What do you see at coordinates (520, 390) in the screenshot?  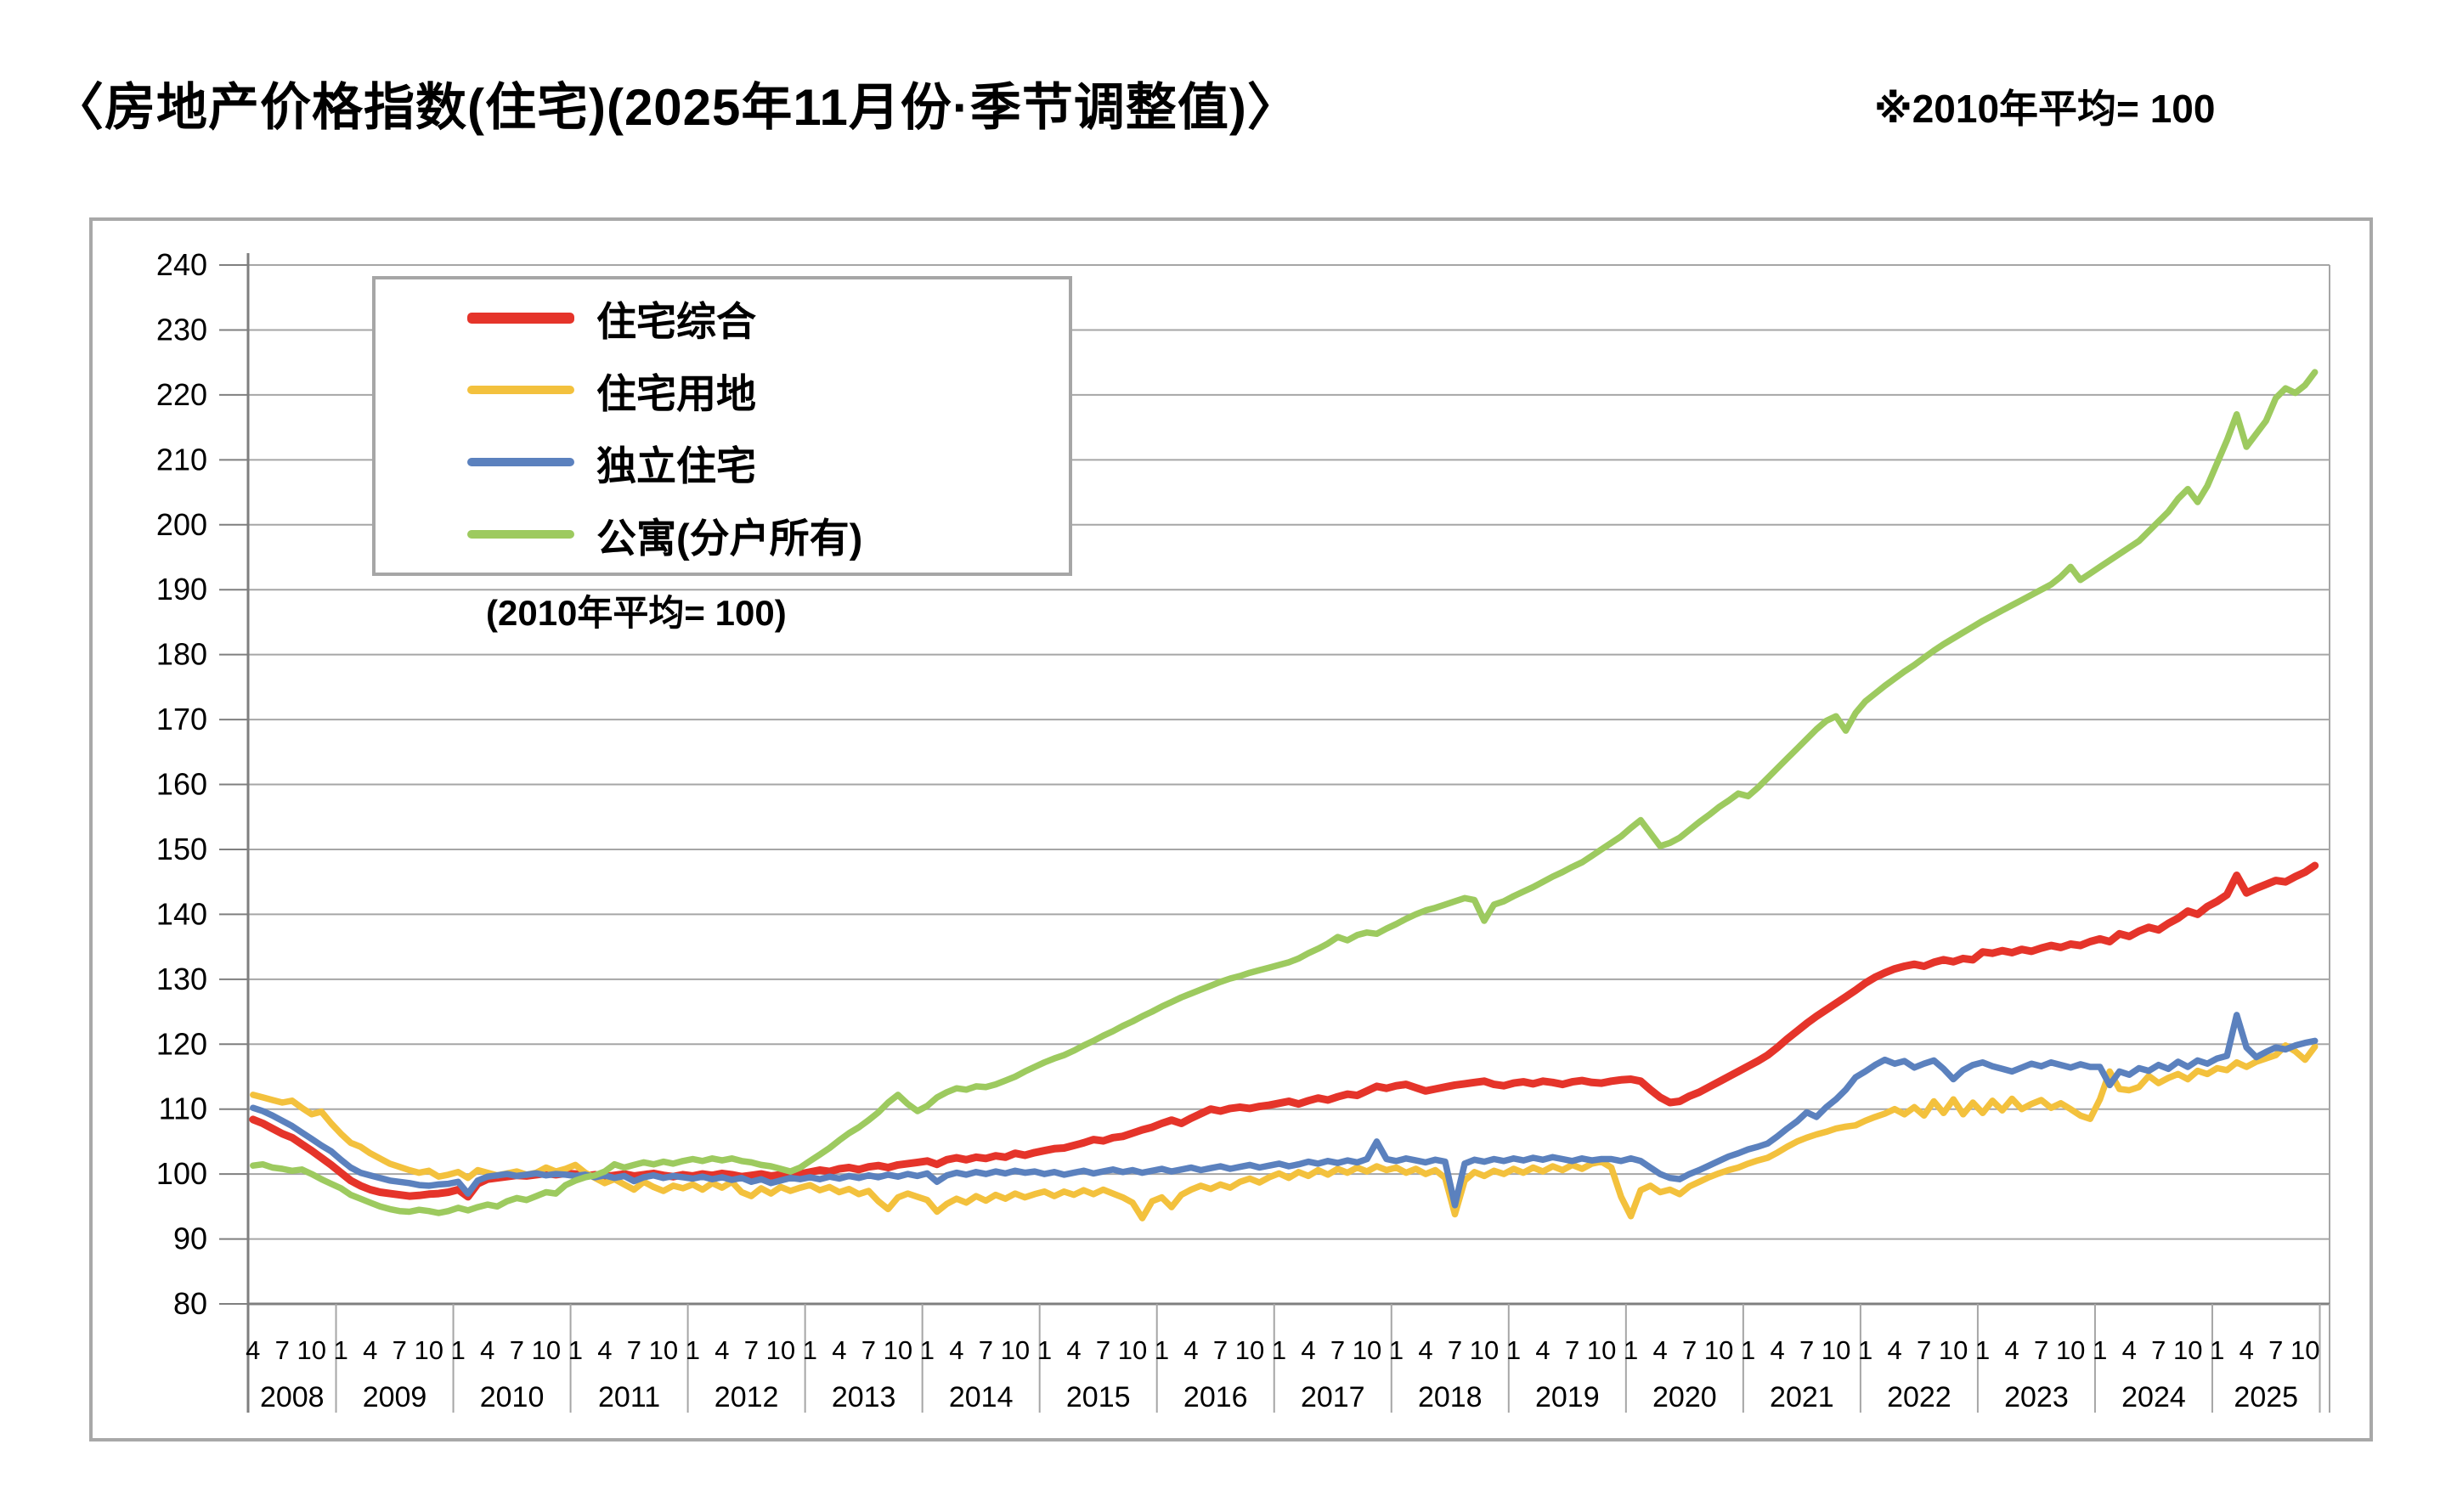 I see `series-land-line-swatch` at bounding box center [520, 390].